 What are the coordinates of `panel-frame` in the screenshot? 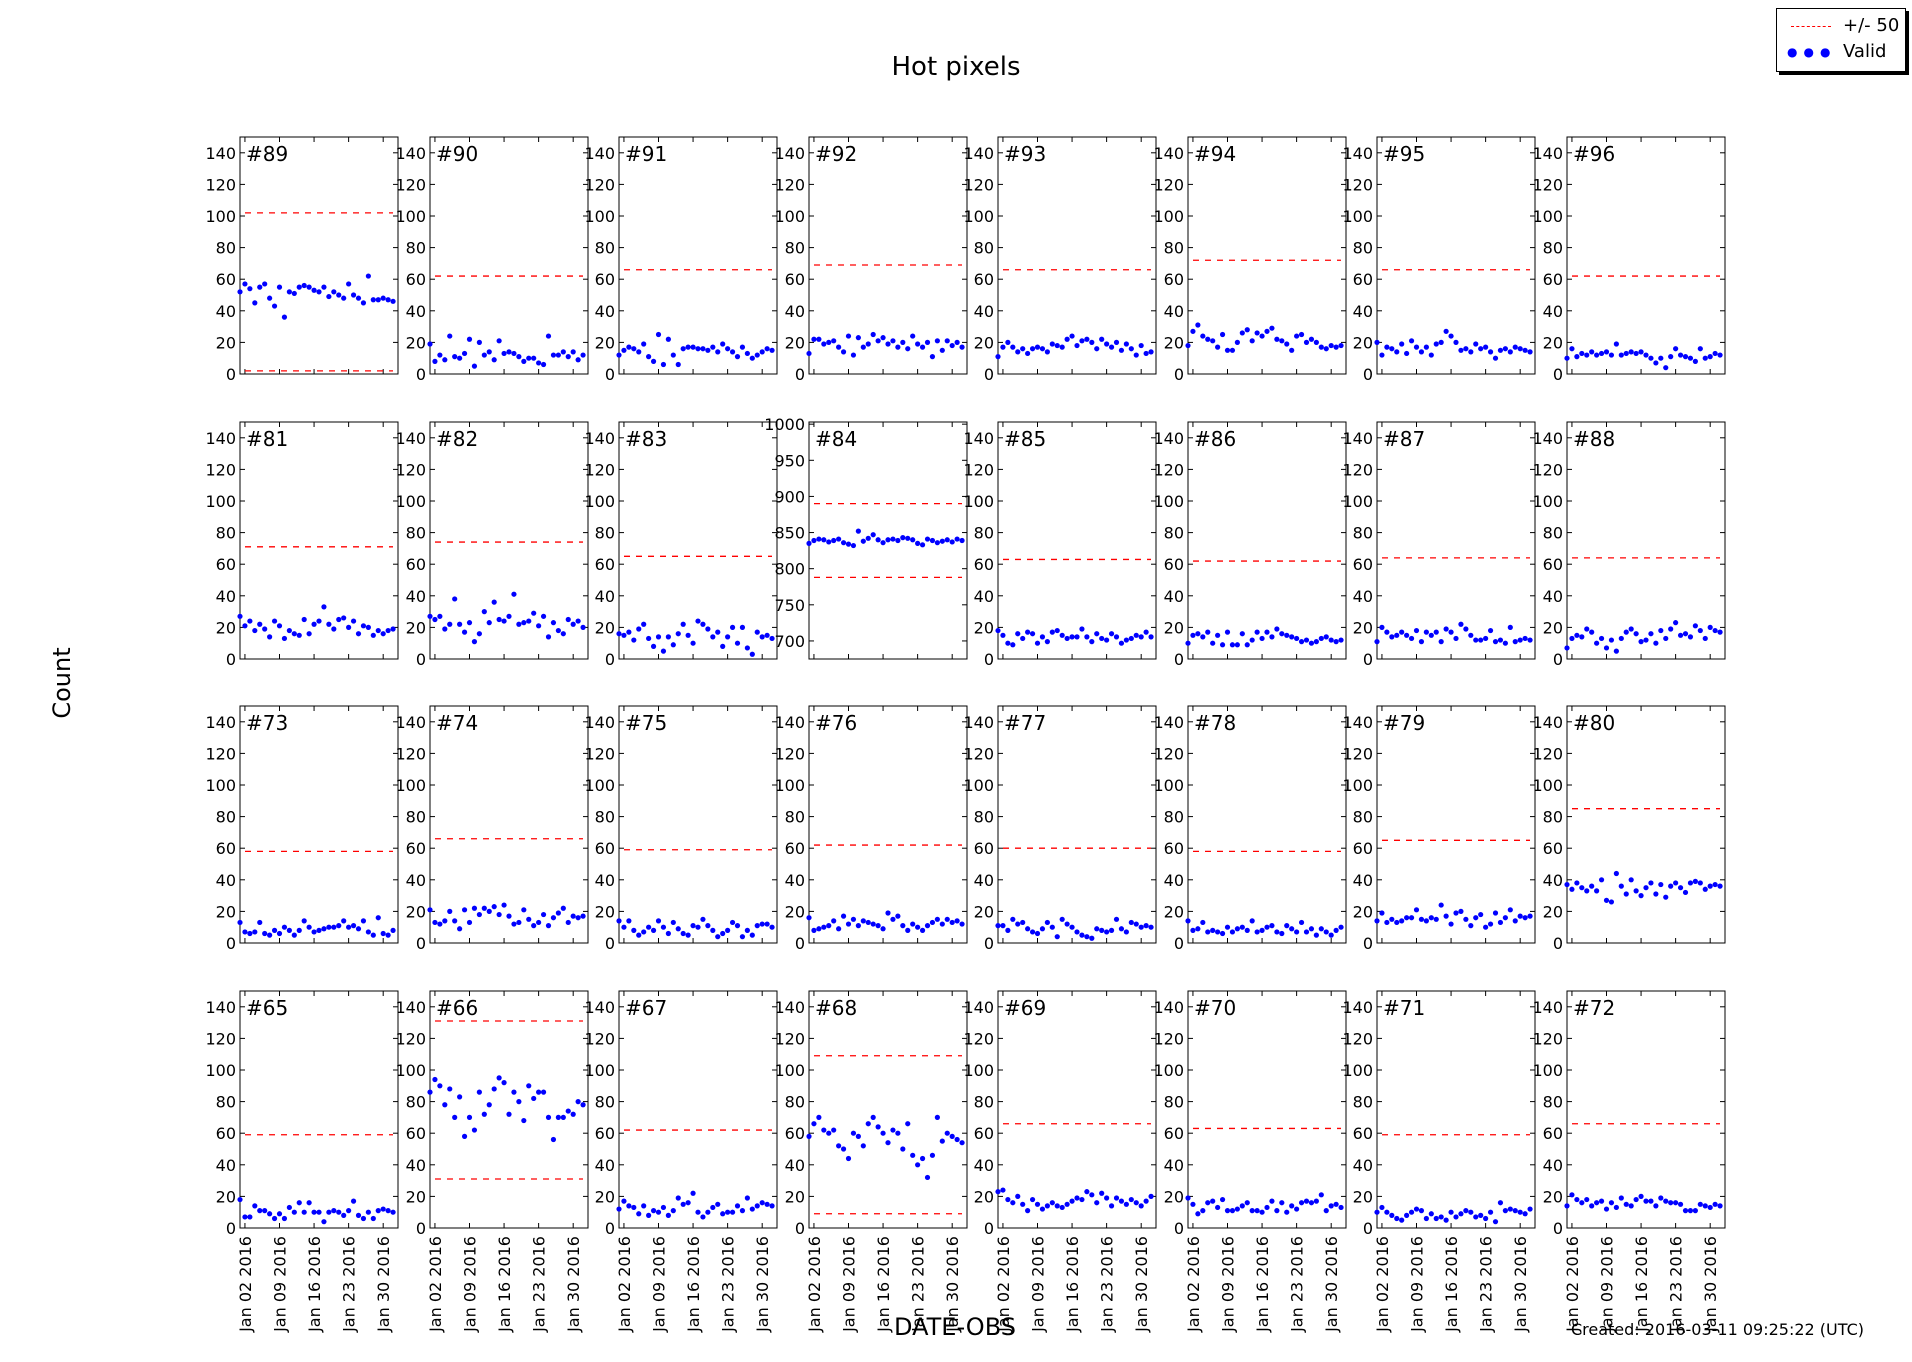 It's located at (698, 255).